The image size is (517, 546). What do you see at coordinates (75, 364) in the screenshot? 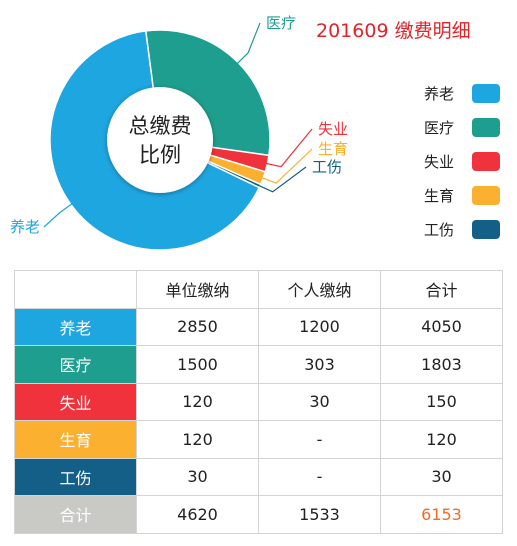
I see `row-label-cell: 医疗` at bounding box center [75, 364].